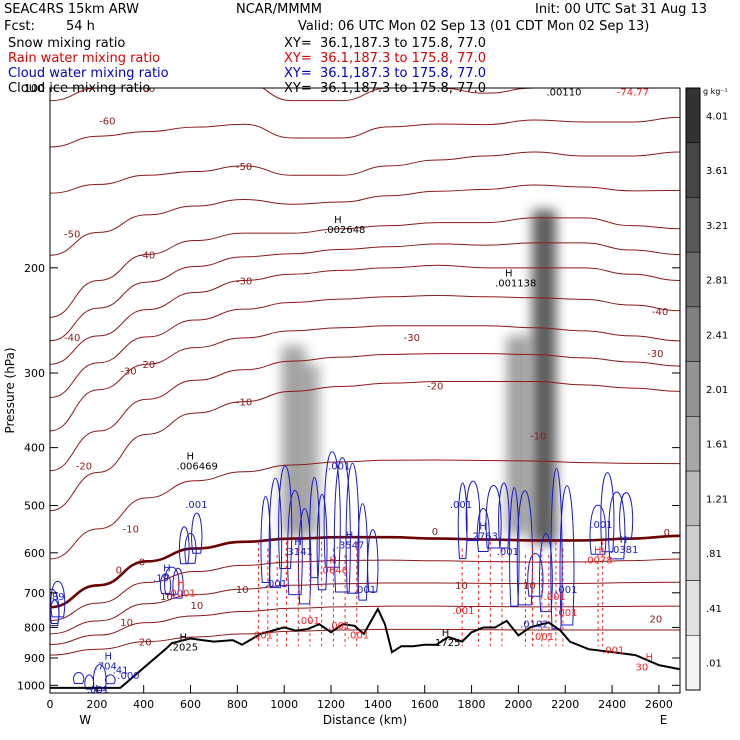 The width and height of the screenshot is (740, 740). Describe the element at coordinates (385, 73) in the screenshot. I see `field-cloudwater-xy: XY= 36.1,187.3 to 175.8, 77.0` at that location.